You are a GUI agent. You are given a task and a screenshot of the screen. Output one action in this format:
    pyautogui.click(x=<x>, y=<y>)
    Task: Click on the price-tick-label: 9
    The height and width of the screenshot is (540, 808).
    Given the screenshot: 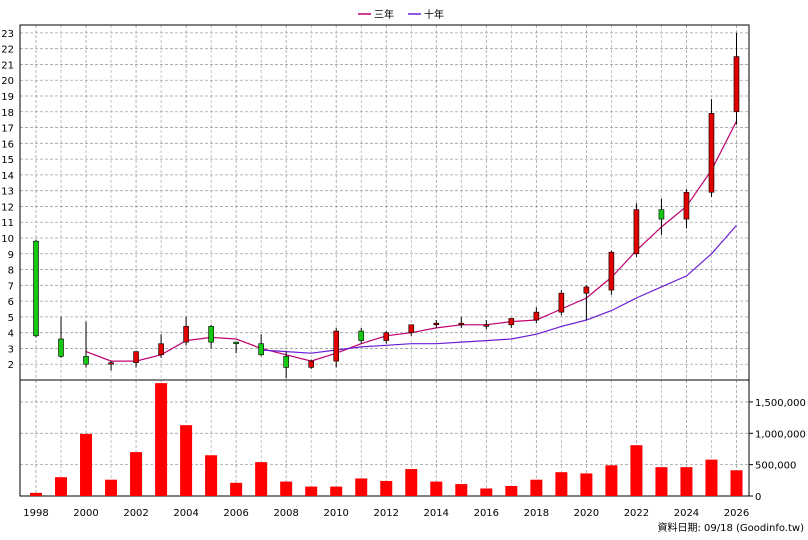 What is the action you would take?
    pyautogui.click(x=11, y=255)
    